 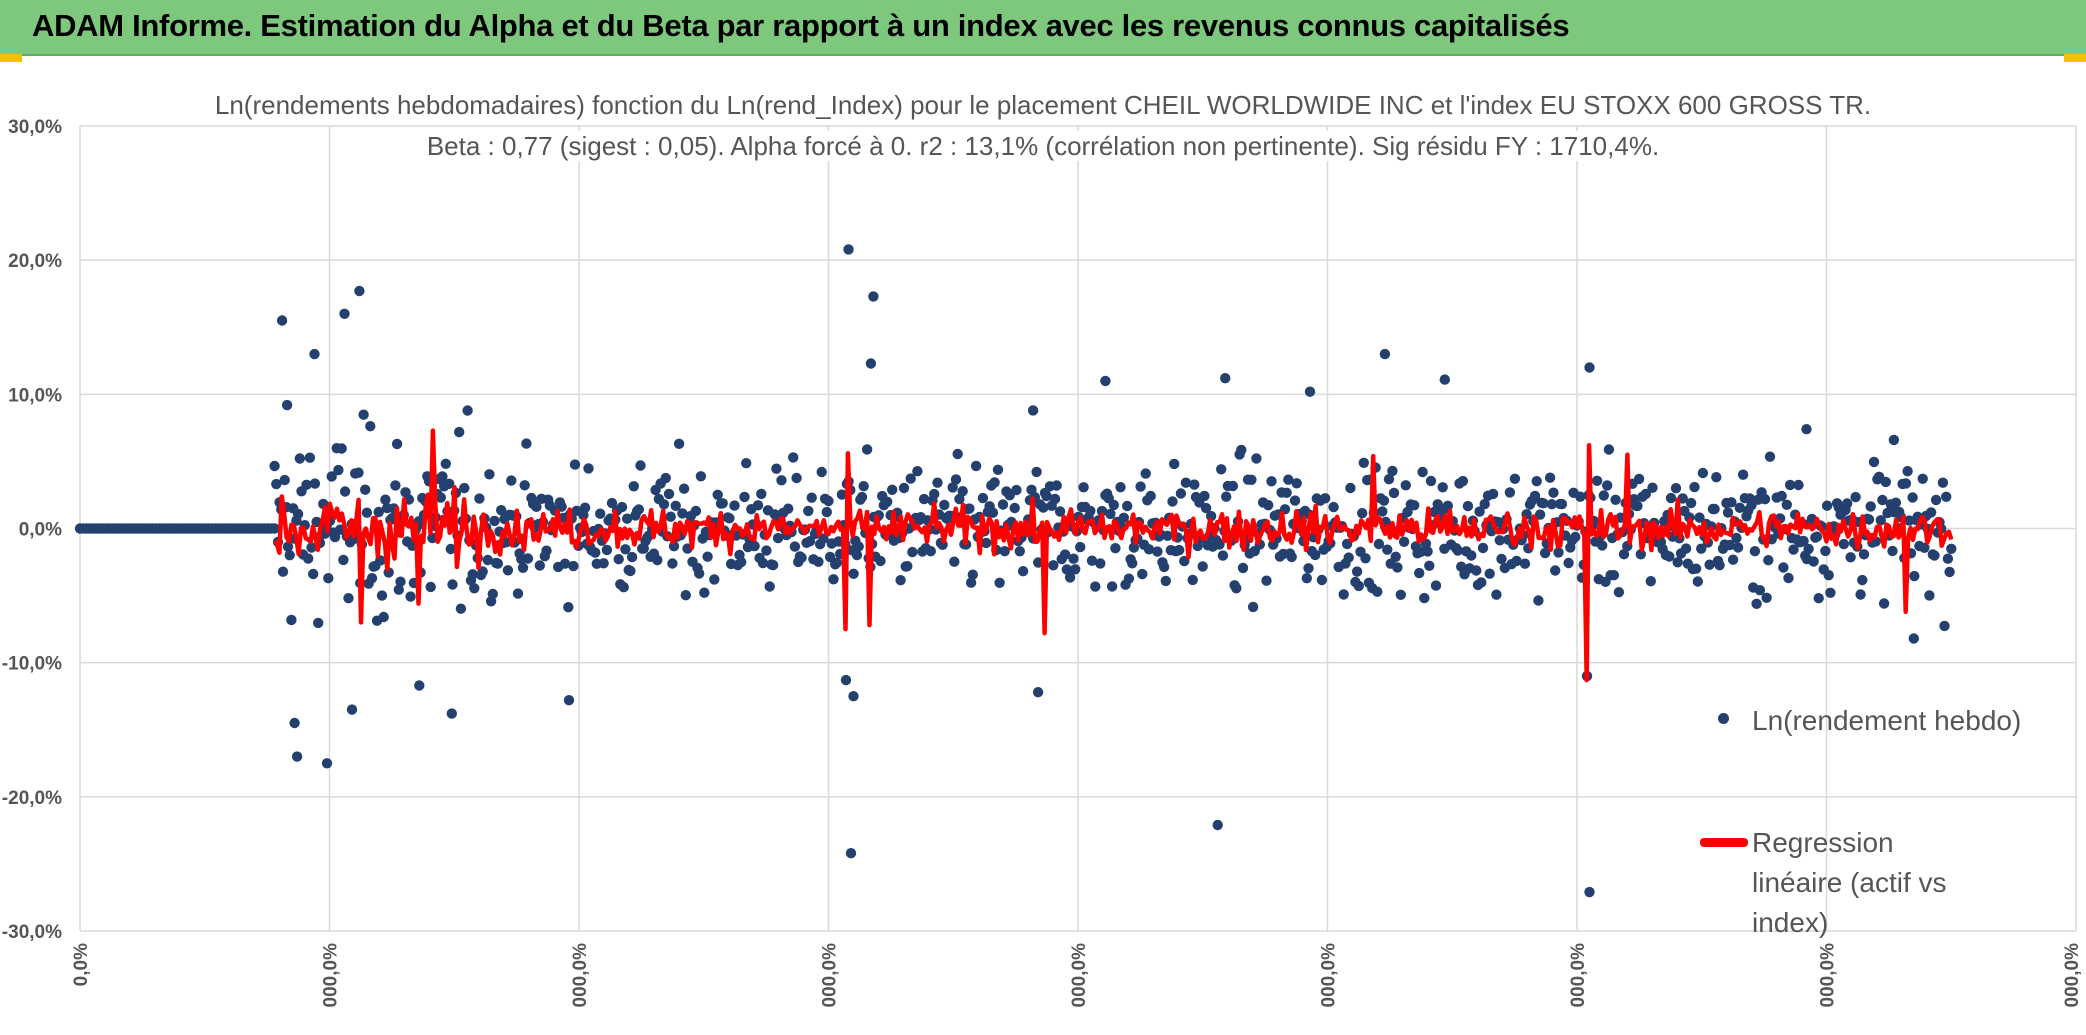 I want to click on y-tick-label: -30,0%, so click(x=32, y=932).